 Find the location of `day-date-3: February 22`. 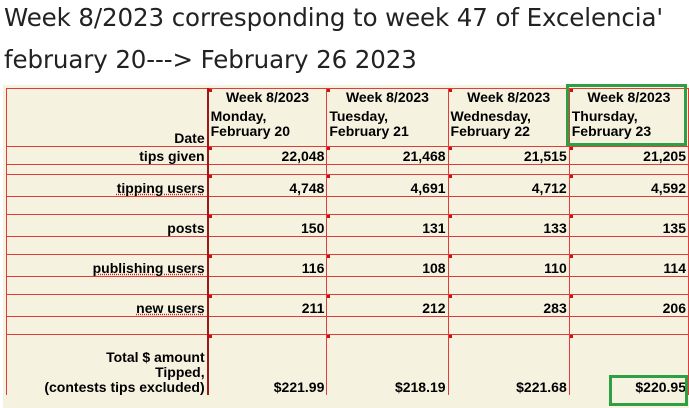

day-date-3: February 22 is located at coordinates (490, 130).